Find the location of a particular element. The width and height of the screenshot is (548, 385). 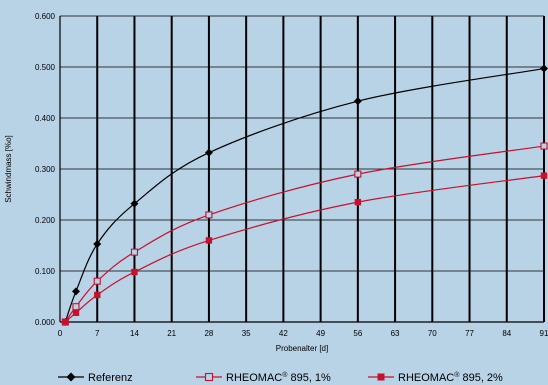

legend-marker-diamond-icon is located at coordinates (71, 377).